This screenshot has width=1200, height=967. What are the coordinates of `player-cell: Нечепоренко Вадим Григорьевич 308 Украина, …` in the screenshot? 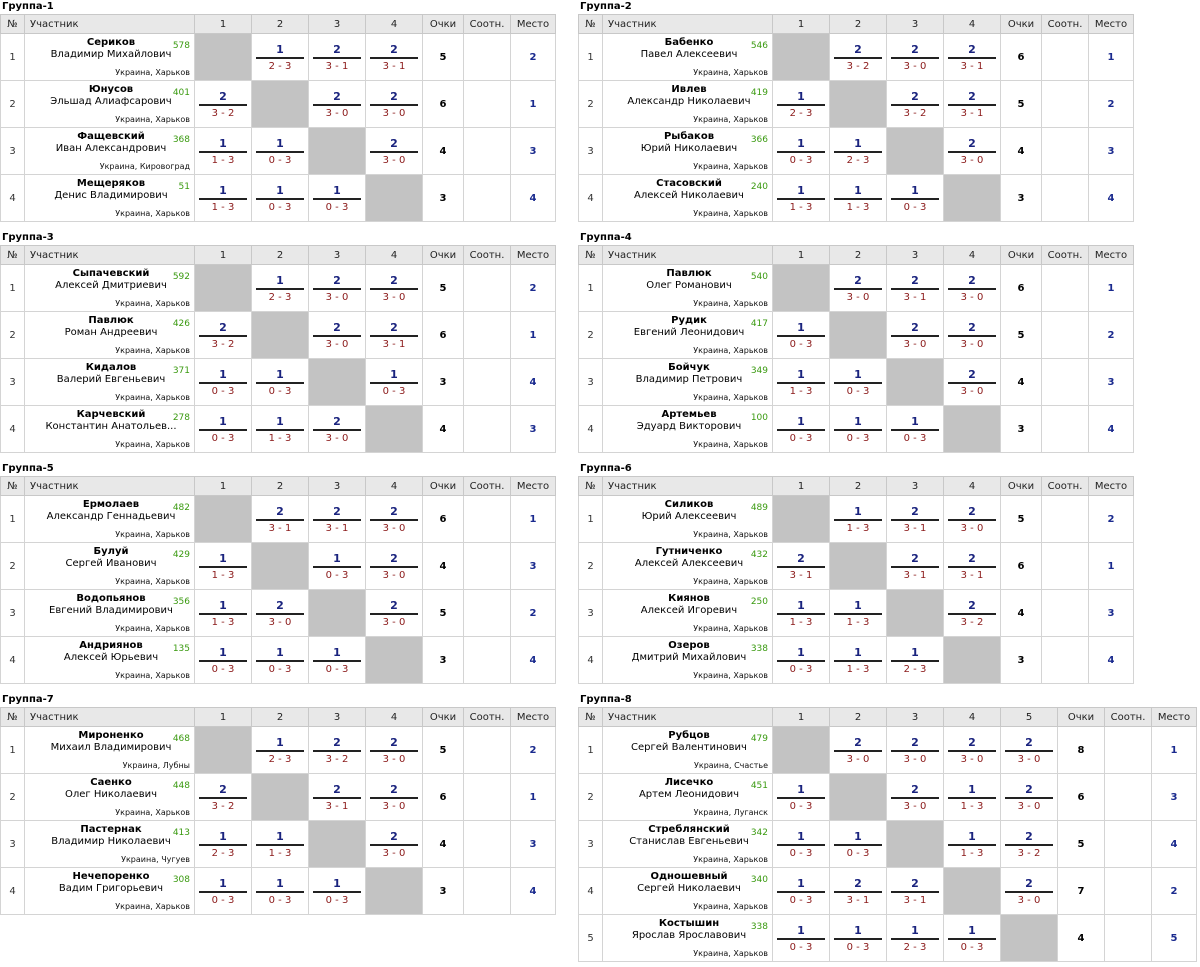 It's located at (109, 891).